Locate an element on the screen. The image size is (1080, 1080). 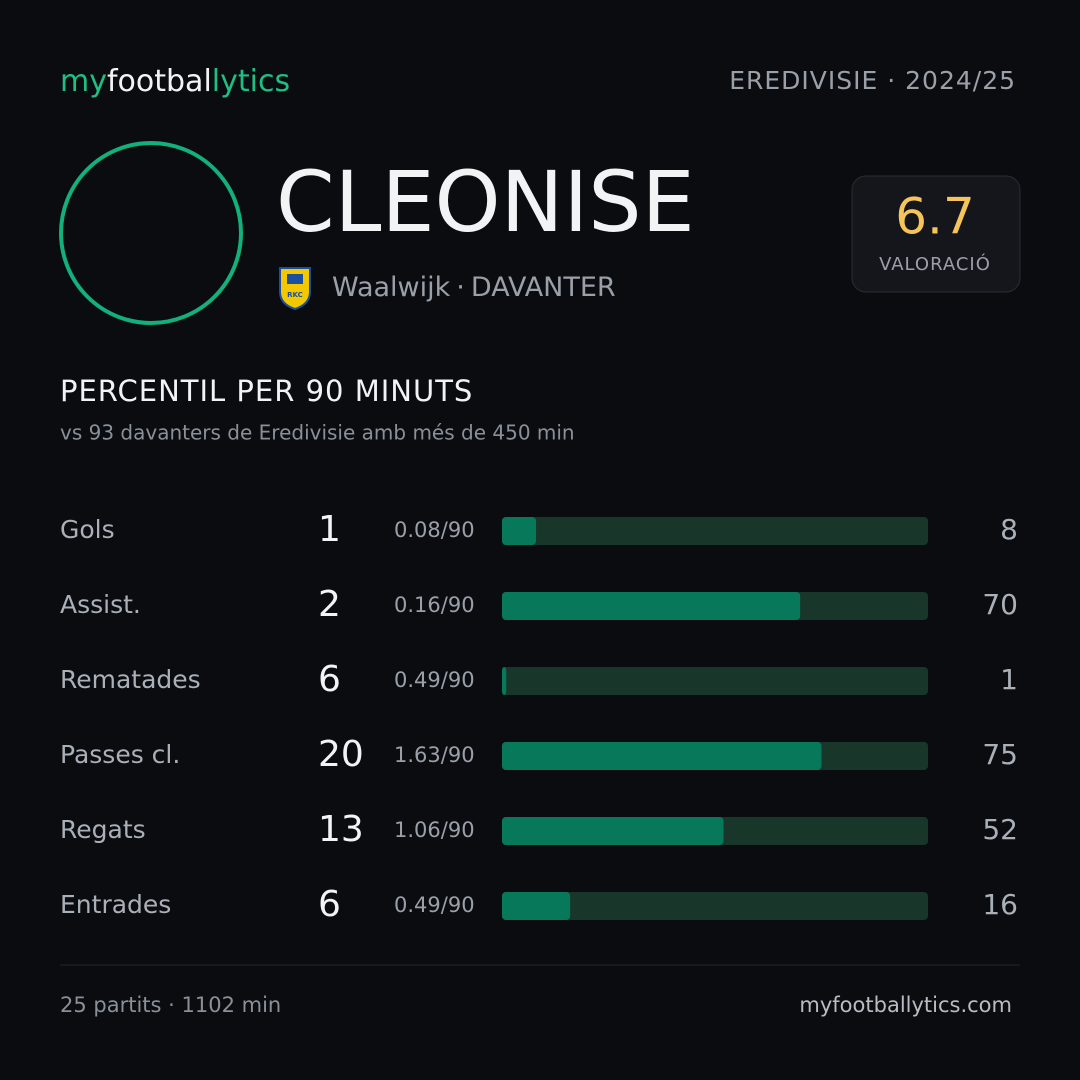
team: Waalwijk is located at coordinates (391, 287).